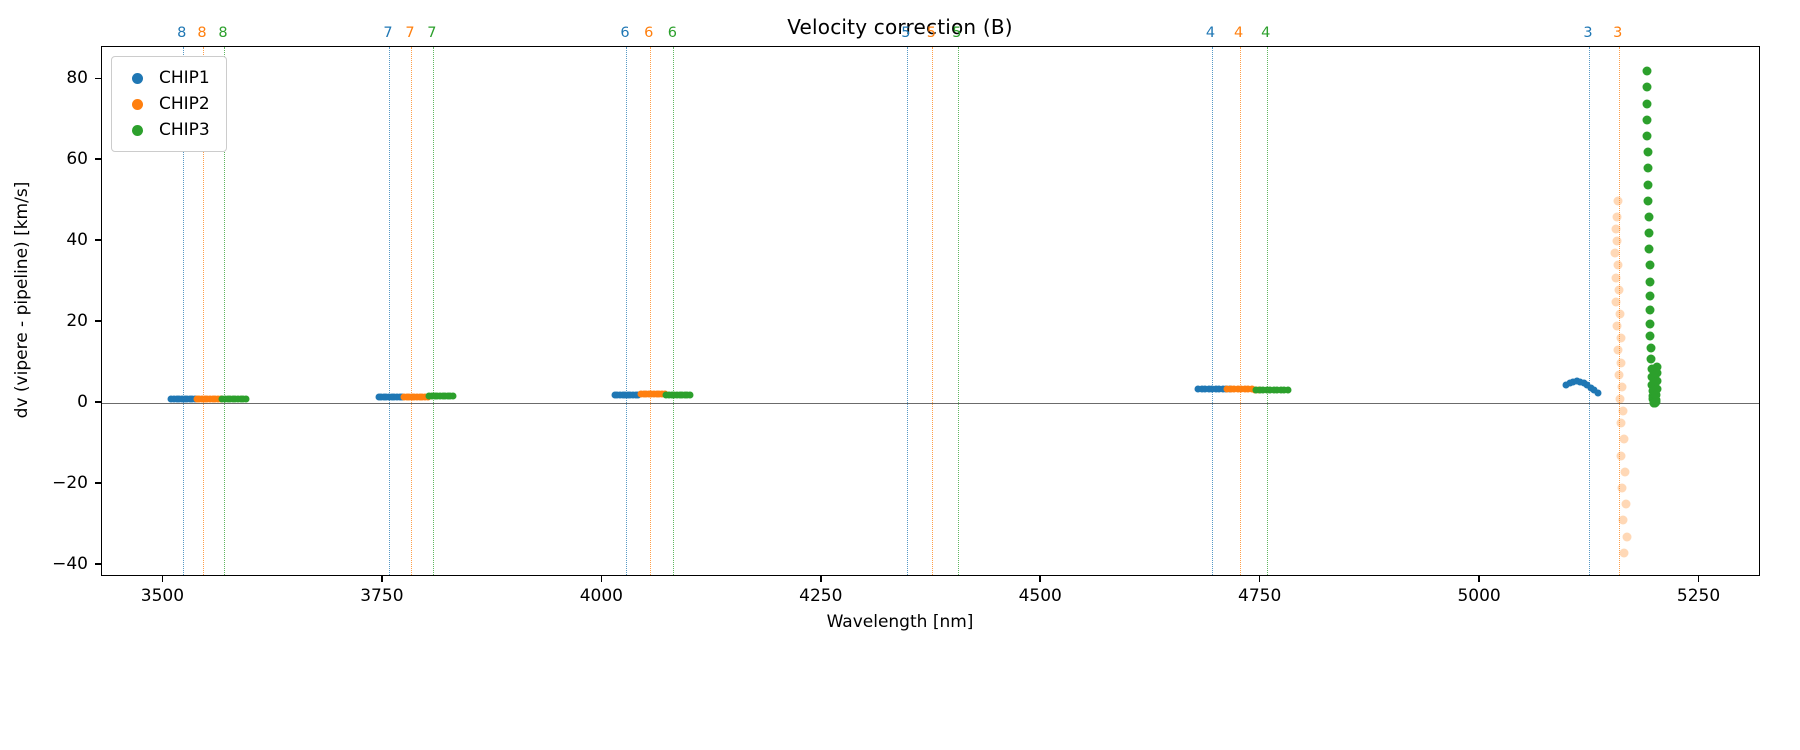 Image resolution: width=1800 pixels, height=750 pixels. I want to click on x-tick-label: 5000, so click(1479, 596).